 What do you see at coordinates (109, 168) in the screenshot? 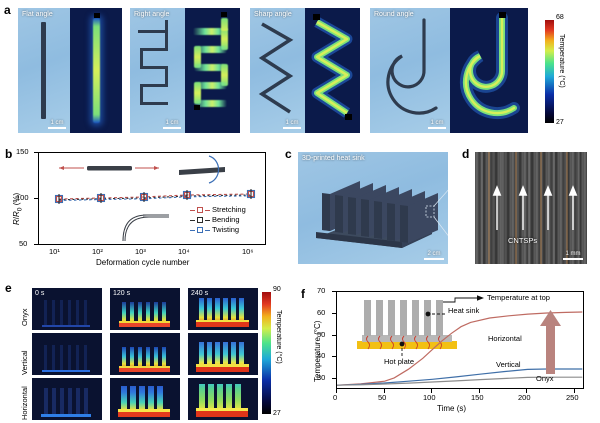
I see `icon-stretching` at bounding box center [109, 168].